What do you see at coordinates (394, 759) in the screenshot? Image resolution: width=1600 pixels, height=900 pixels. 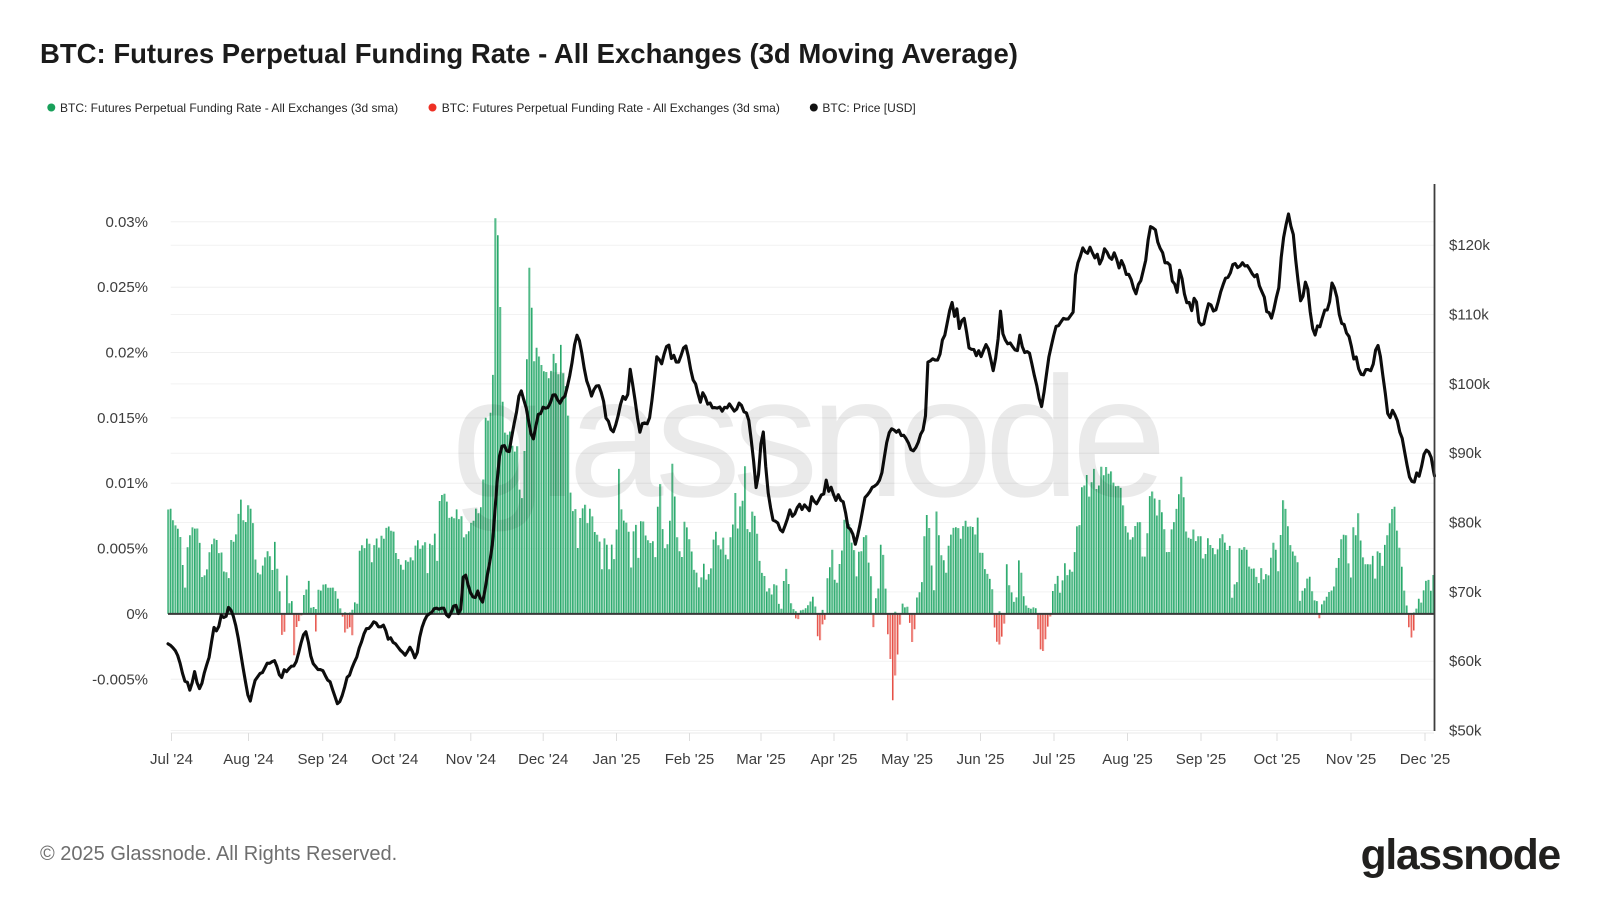 I see `svg-text: Oct '24` at bounding box center [394, 759].